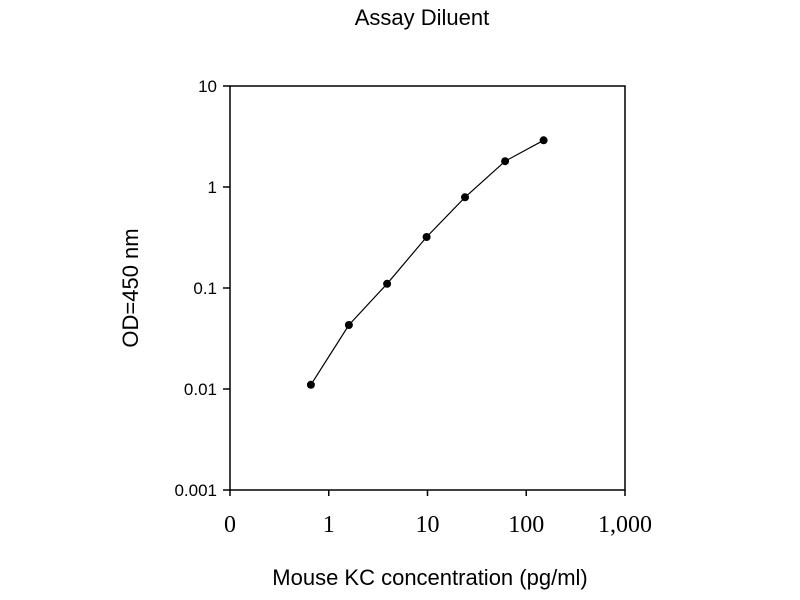  I want to click on x-tick-label: 0, so click(230, 525).